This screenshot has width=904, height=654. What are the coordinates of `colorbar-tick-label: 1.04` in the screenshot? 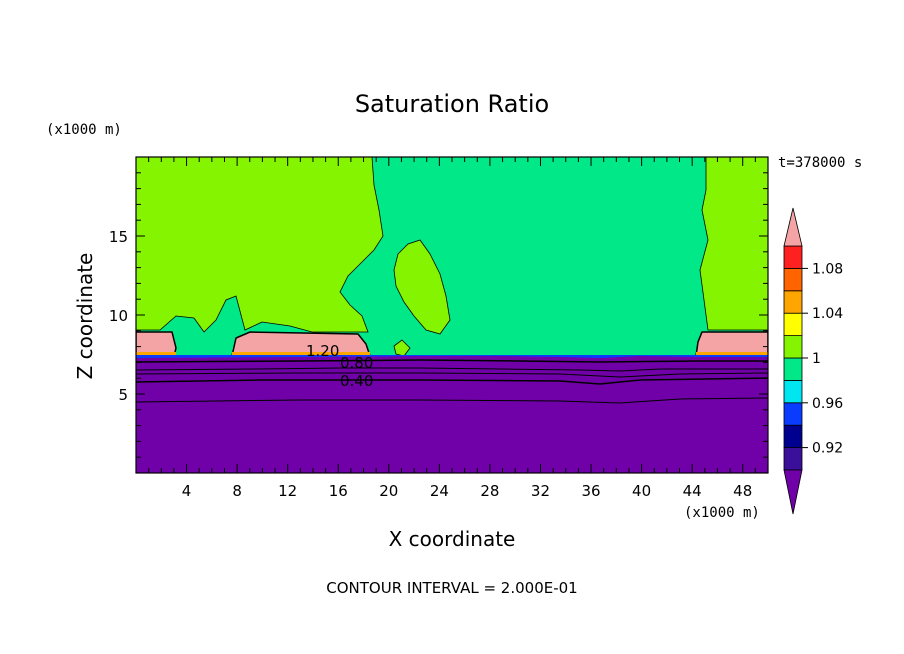 It's located at (827, 314).